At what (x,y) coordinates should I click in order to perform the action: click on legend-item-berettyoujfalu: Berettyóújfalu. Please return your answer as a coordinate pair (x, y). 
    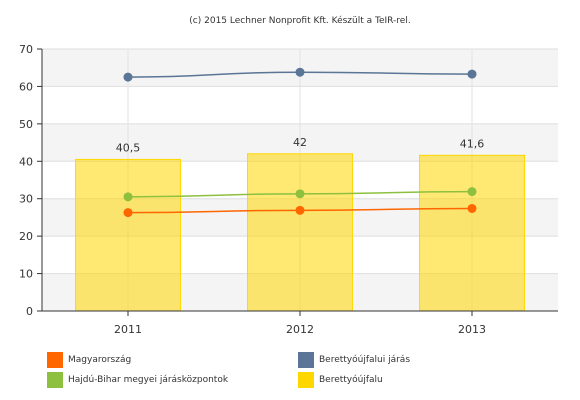
    Looking at the image, I should click on (340, 380).